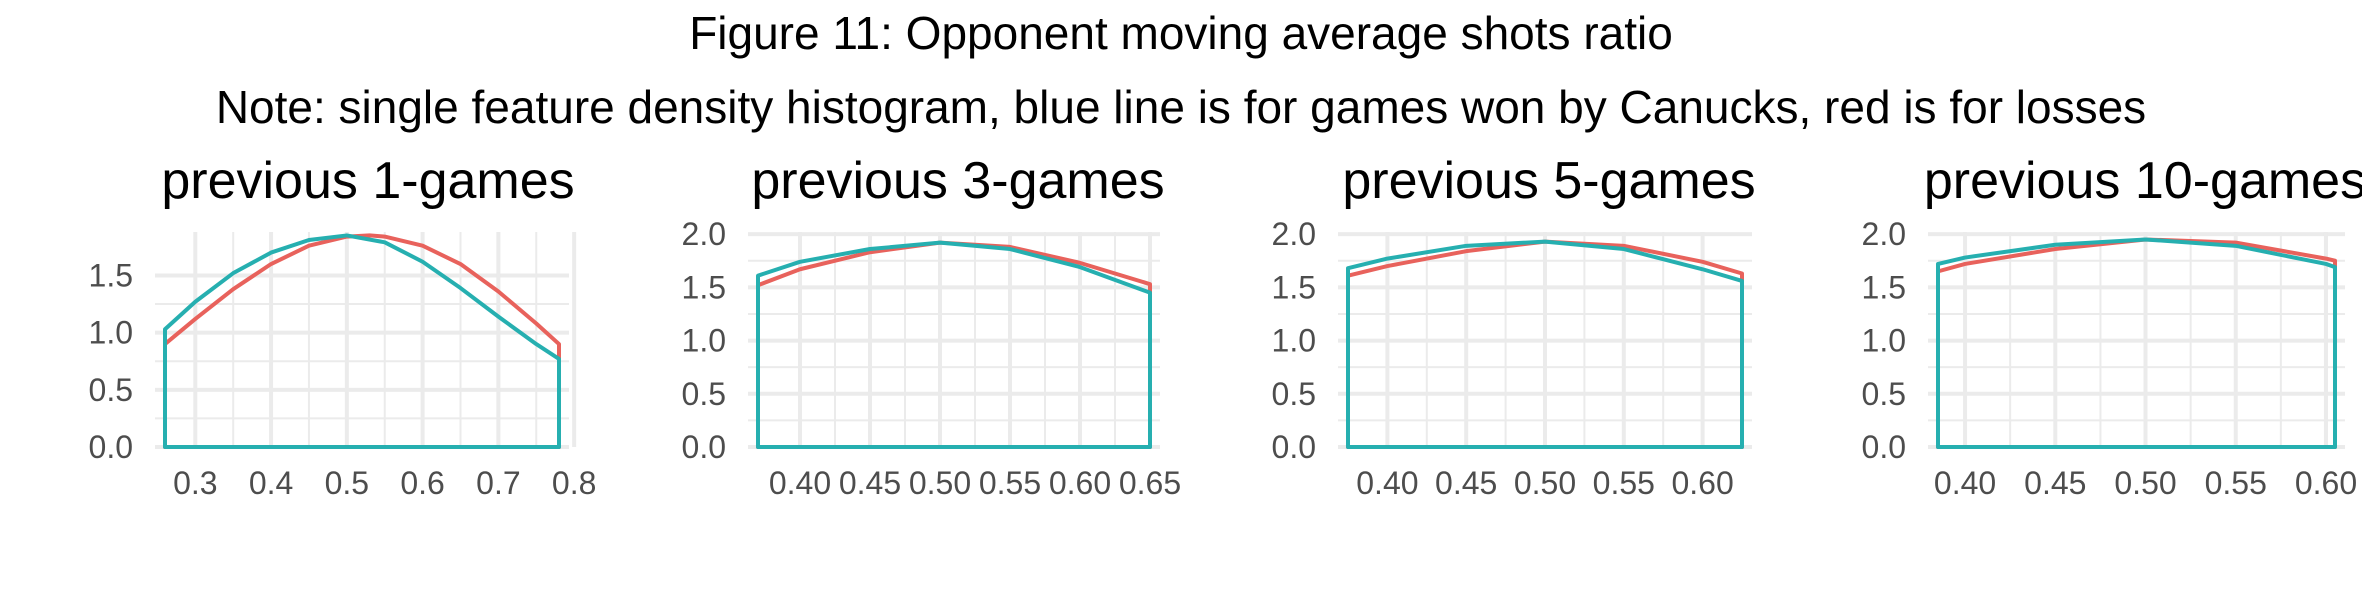  I want to click on x-tick-label: 0.8, so click(574, 483).